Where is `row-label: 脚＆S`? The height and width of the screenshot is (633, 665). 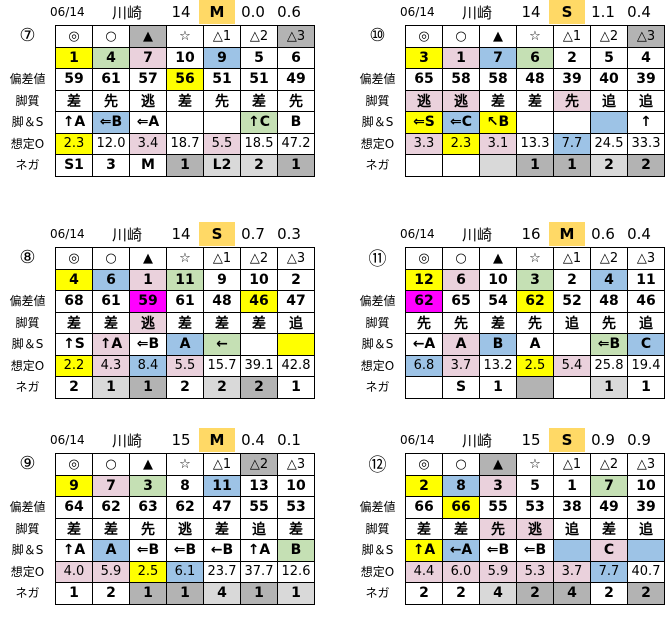 row-label: 脚＆S is located at coordinates (27, 122).